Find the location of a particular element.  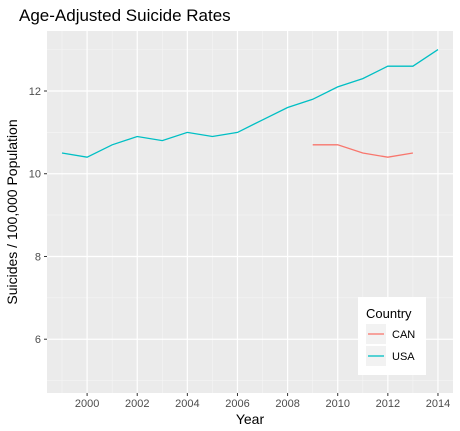

y-axis-title: Suicides / 100,000 Population is located at coordinates (12, 211).